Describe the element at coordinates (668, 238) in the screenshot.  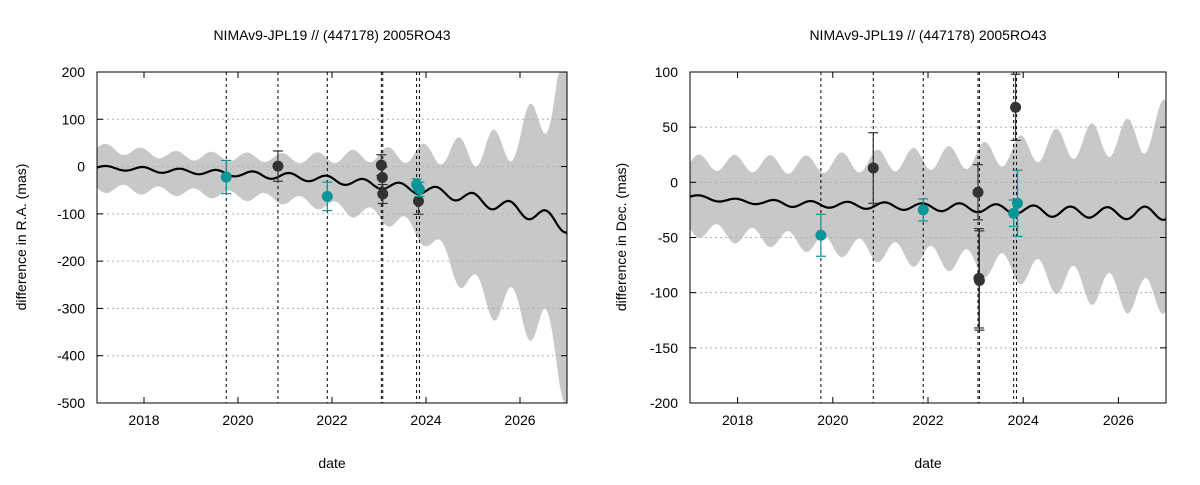
I see `dec-y-tick-label: -50` at that location.